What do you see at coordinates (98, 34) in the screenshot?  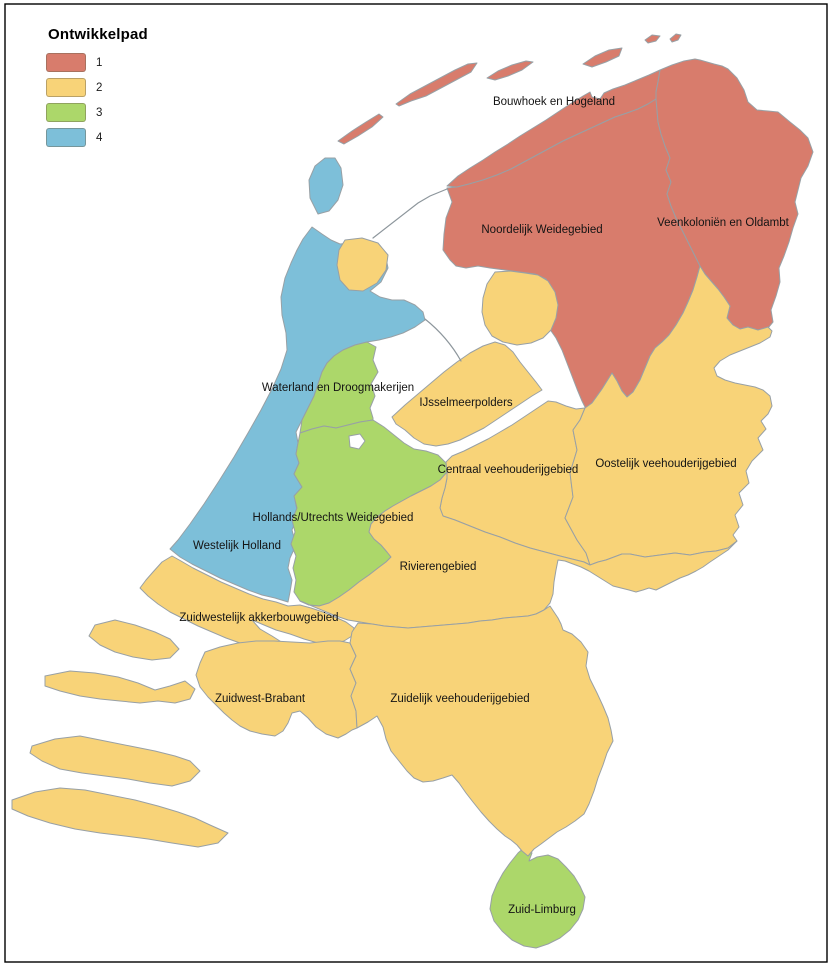 I see `legend-title: Ontwikkelpad` at bounding box center [98, 34].